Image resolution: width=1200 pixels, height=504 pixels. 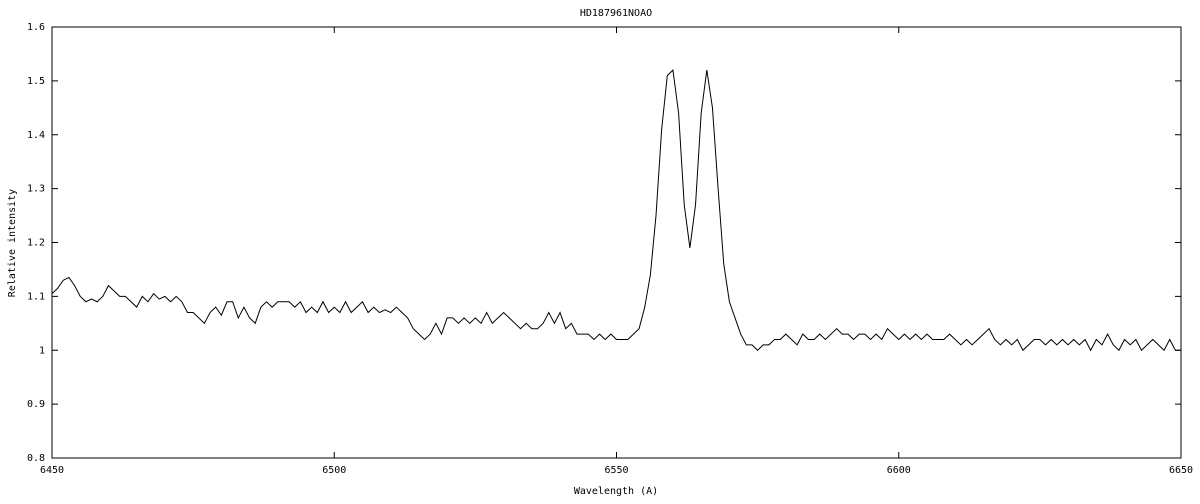 What do you see at coordinates (36, 81) in the screenshot?
I see `y-tick-label: 1.5` at bounding box center [36, 81].